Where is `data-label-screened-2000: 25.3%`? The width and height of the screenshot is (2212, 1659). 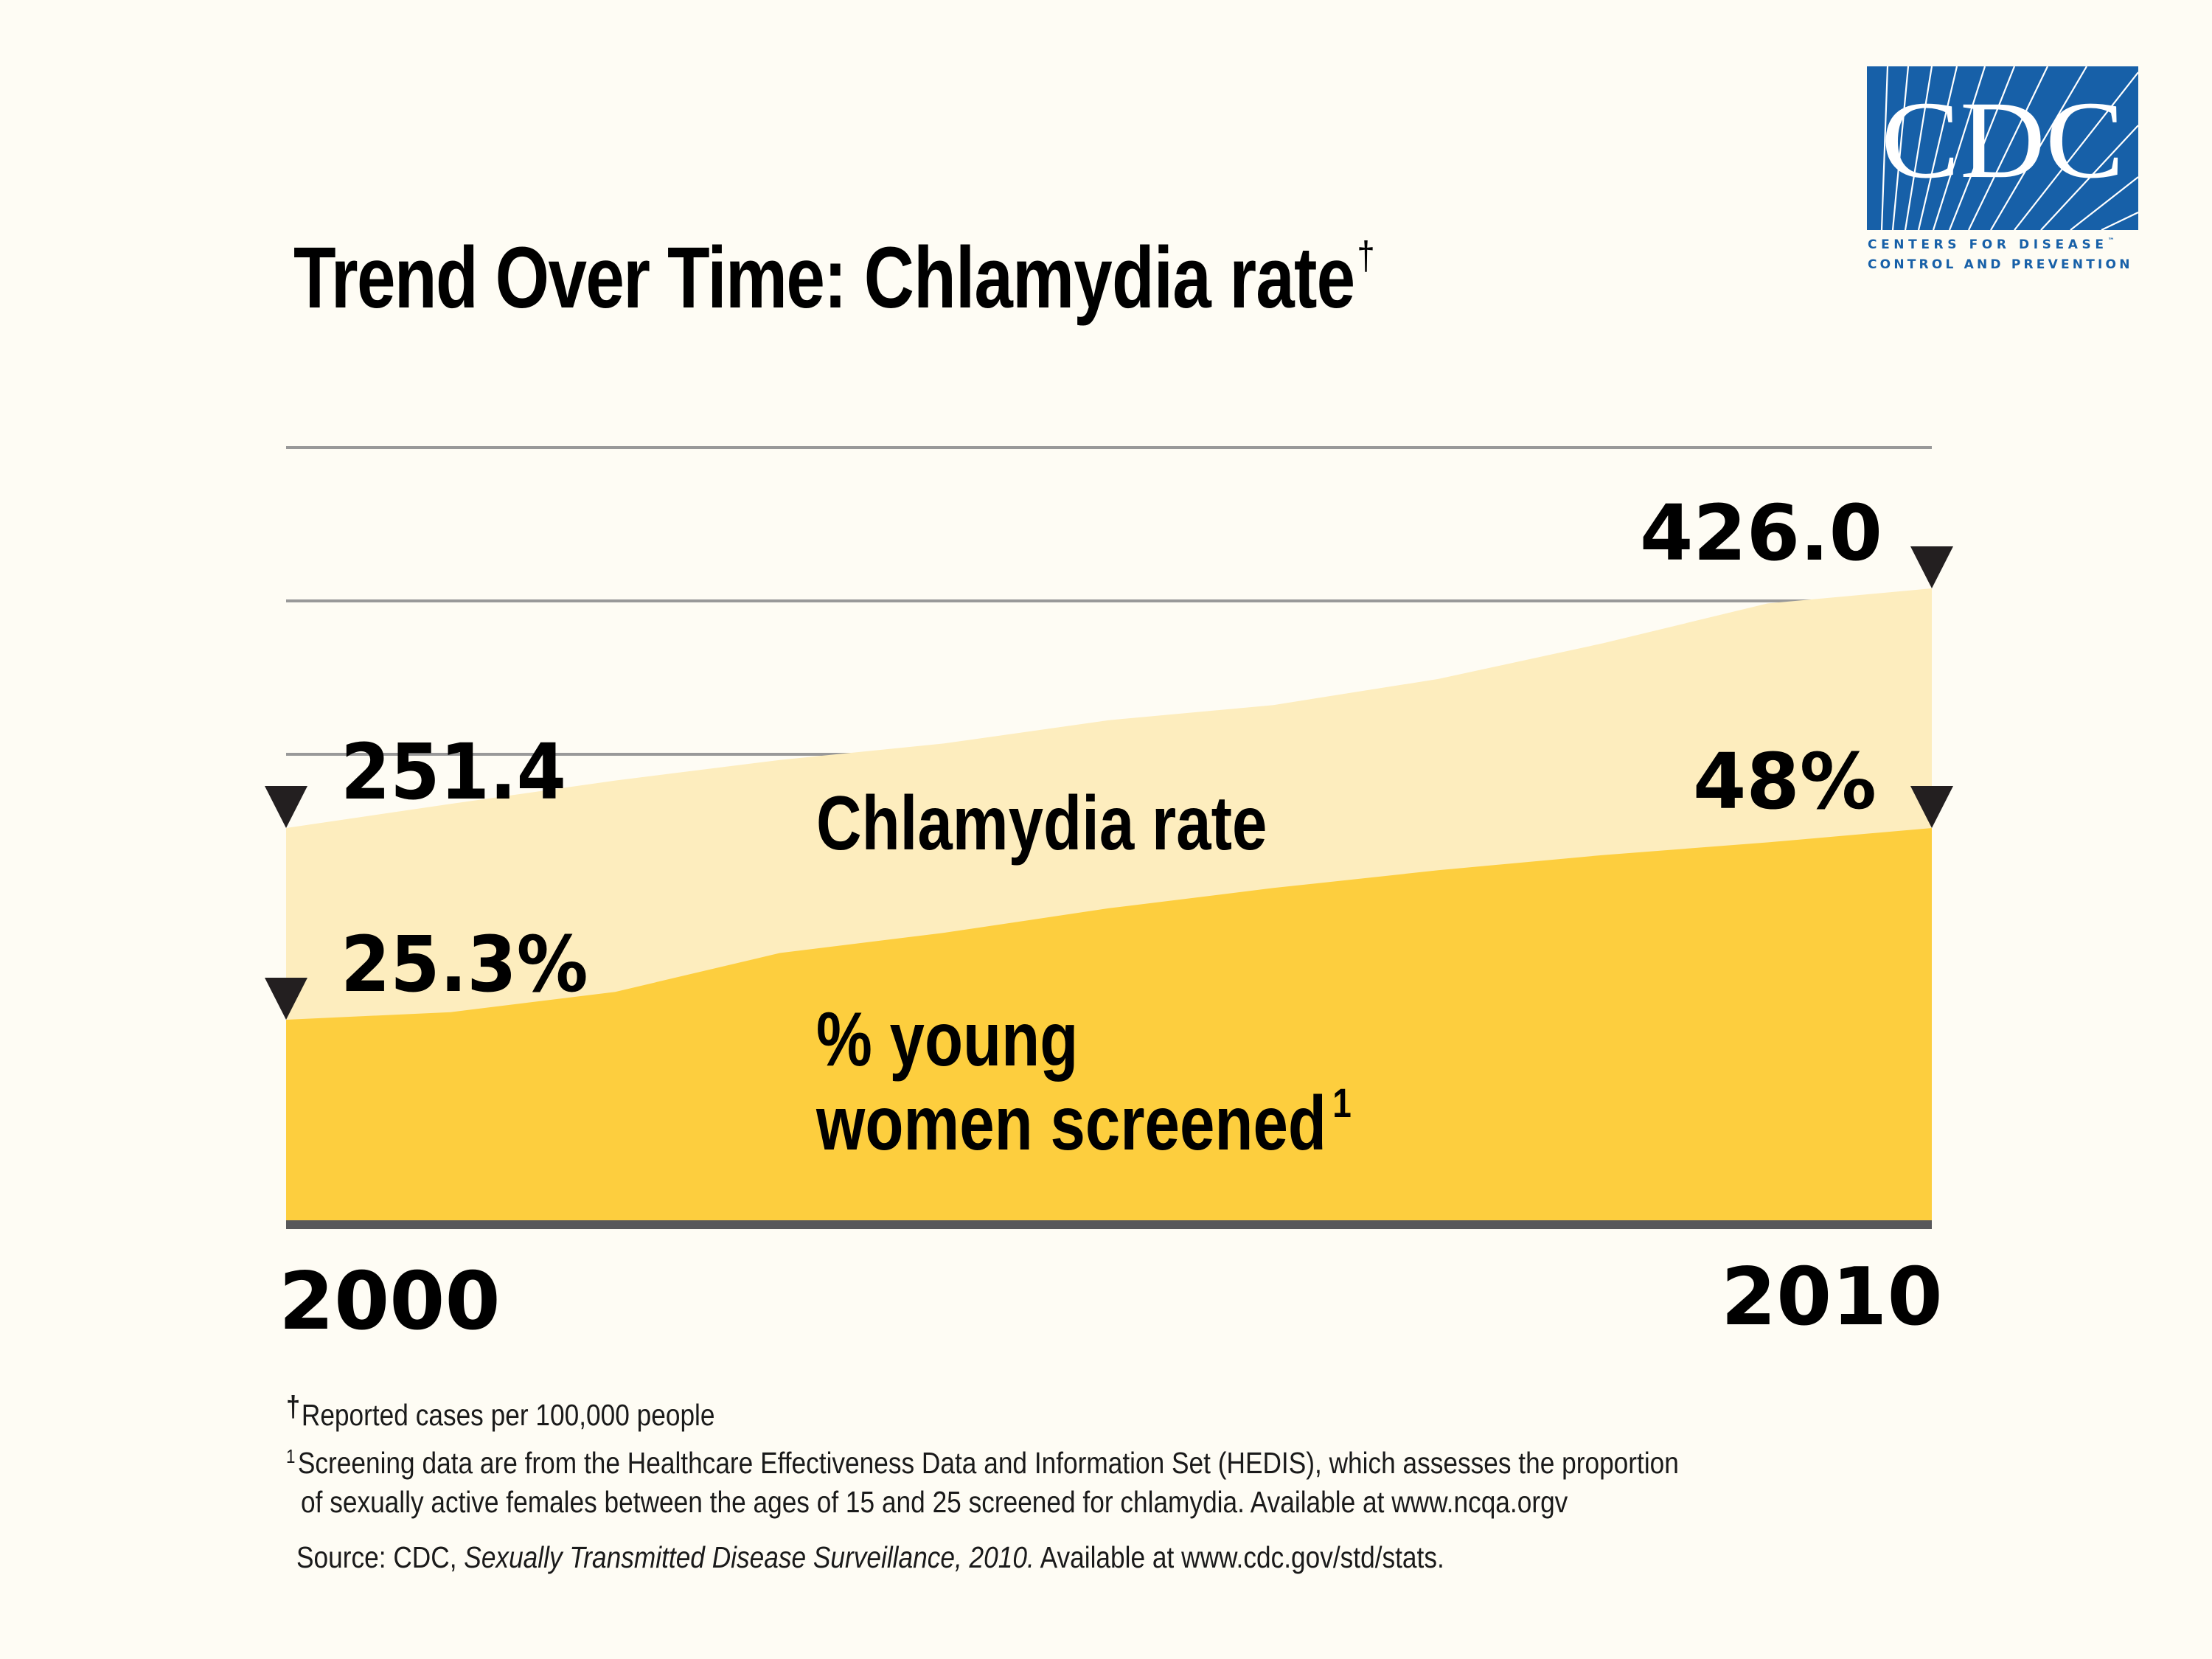 data-label-screened-2000: 25.3% is located at coordinates (464, 964).